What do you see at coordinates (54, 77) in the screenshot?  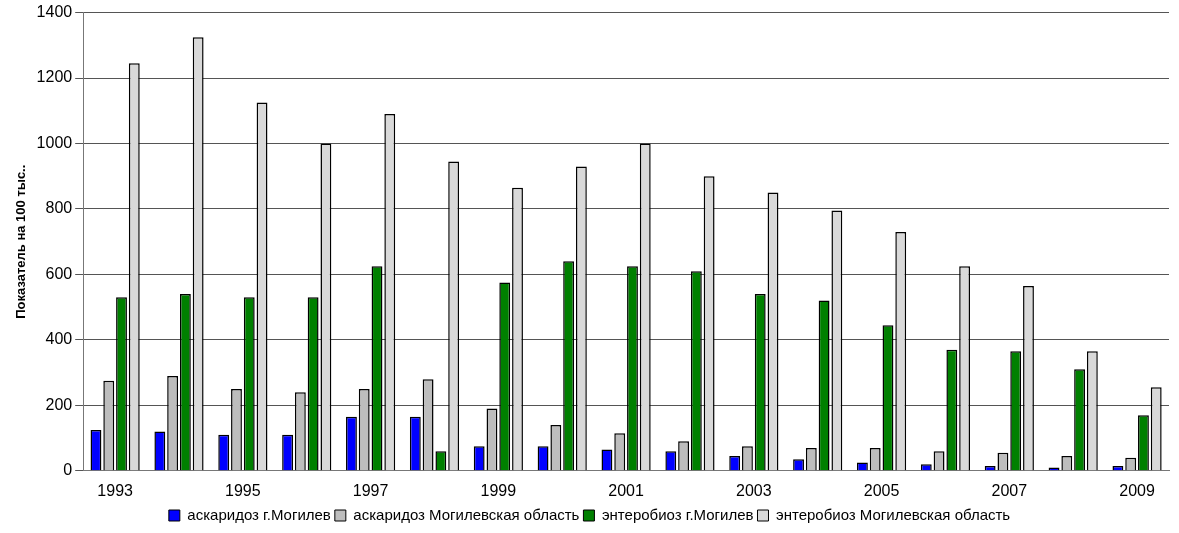 I see `y-tick-label: 1200` at bounding box center [54, 77].